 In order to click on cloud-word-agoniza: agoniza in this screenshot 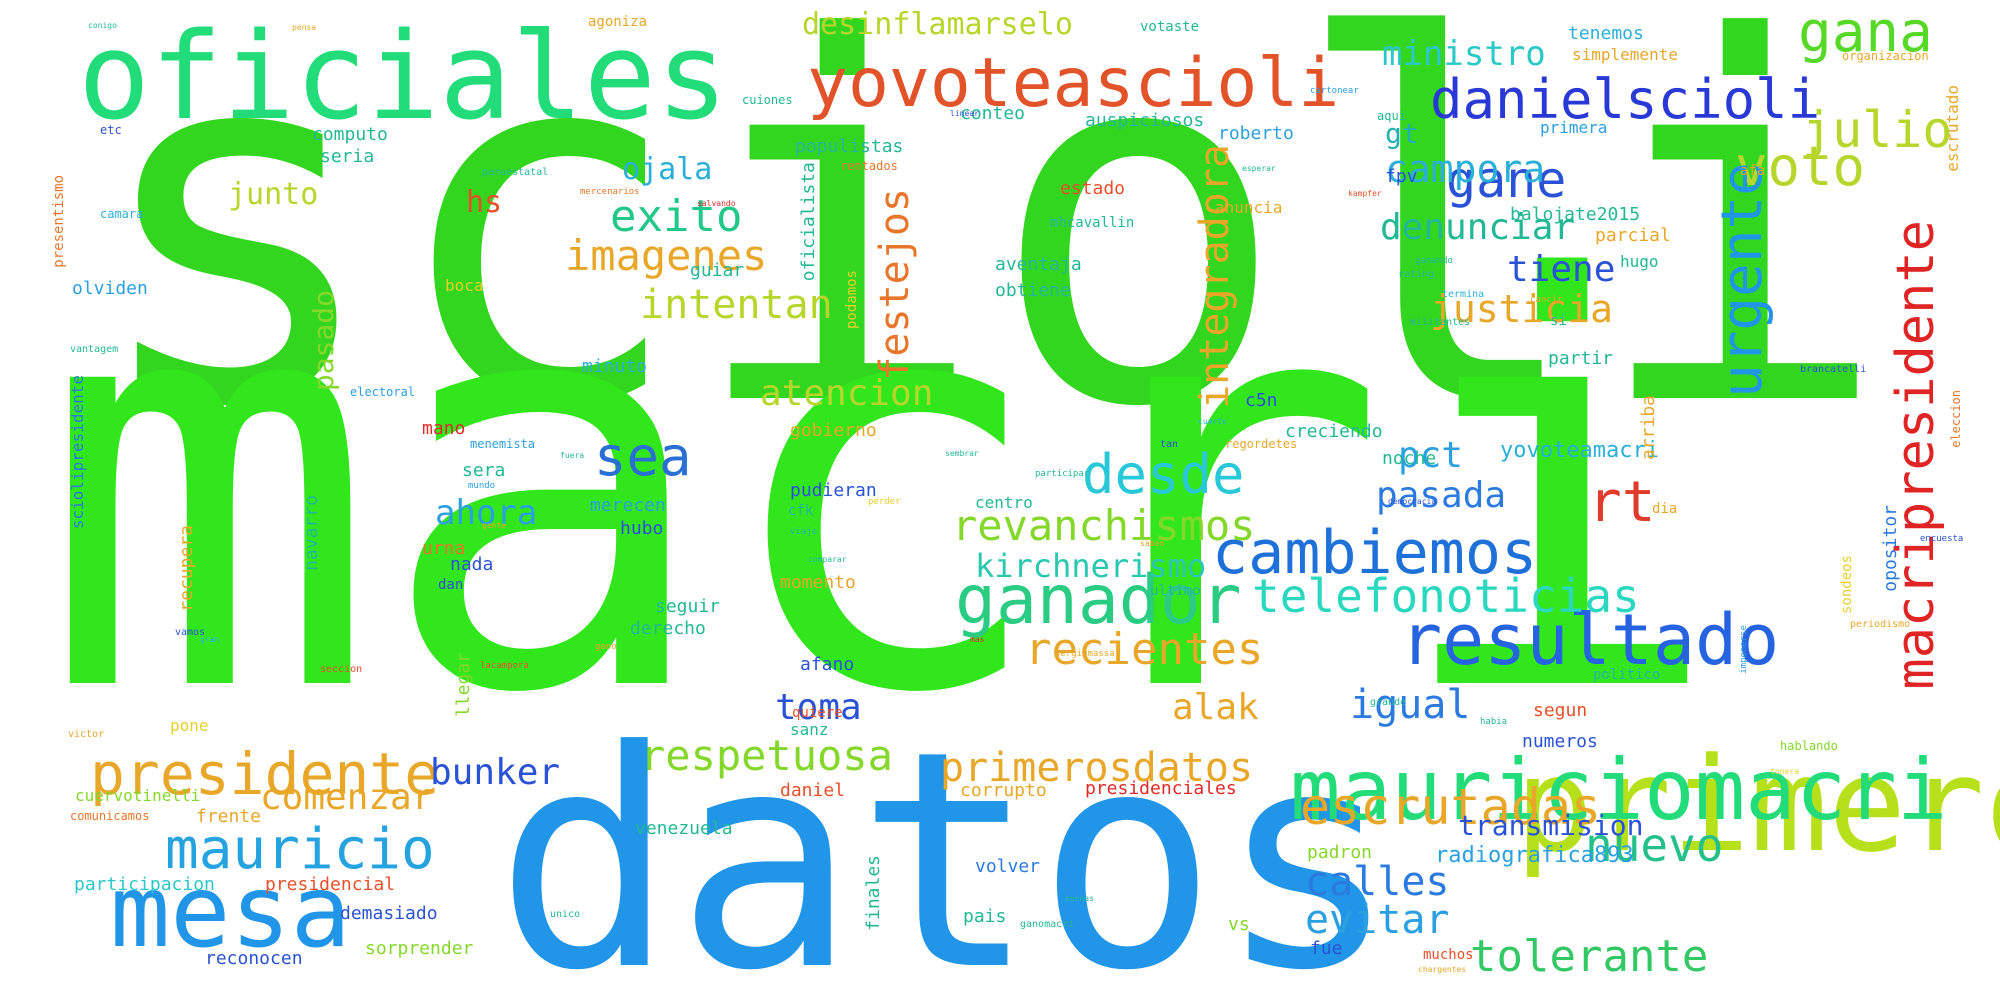, I will do `click(618, 22)`.